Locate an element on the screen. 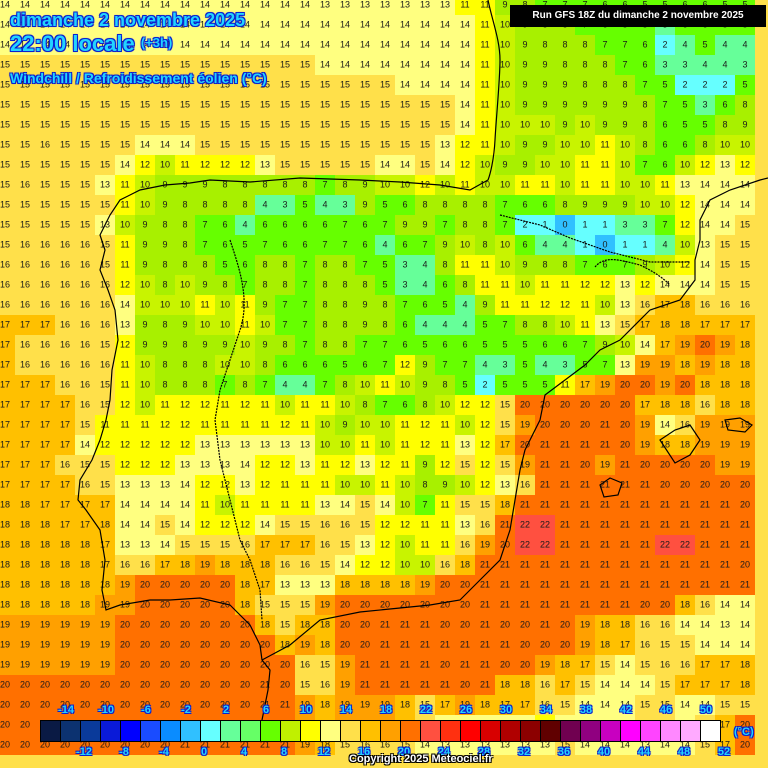 The image size is (768, 768). grid-value: 4 is located at coordinates (685, 44).